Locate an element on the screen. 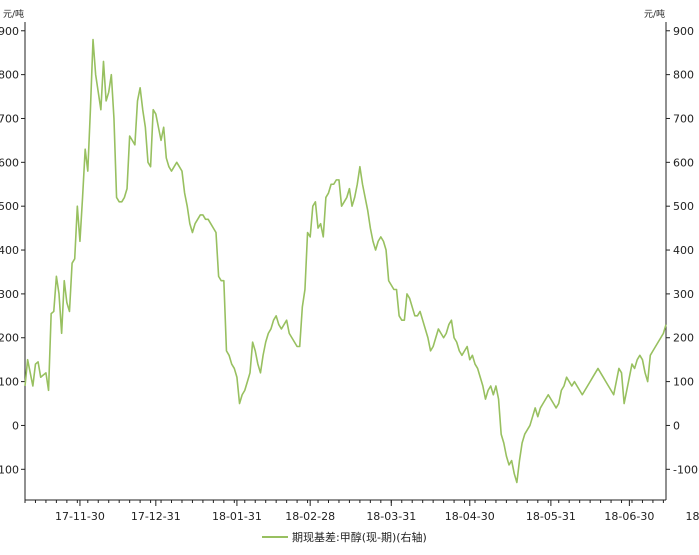  x-tick-label: 18-05-31 is located at coordinates (551, 516).